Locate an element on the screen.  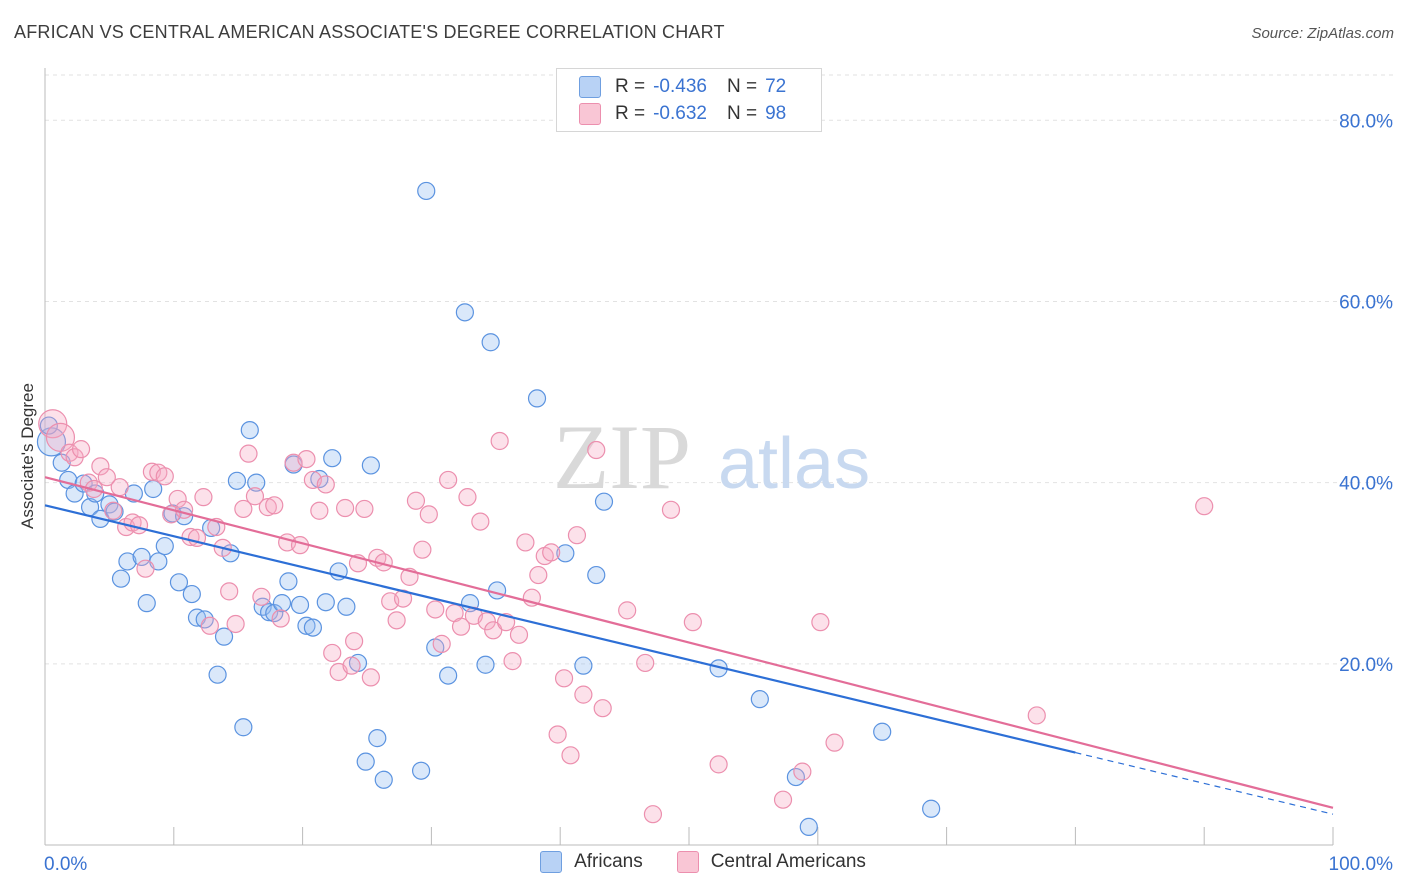
stats-legend: R = -0.436 N = 72 R = -0.632 N = 98 is located at coordinates (689, 100).